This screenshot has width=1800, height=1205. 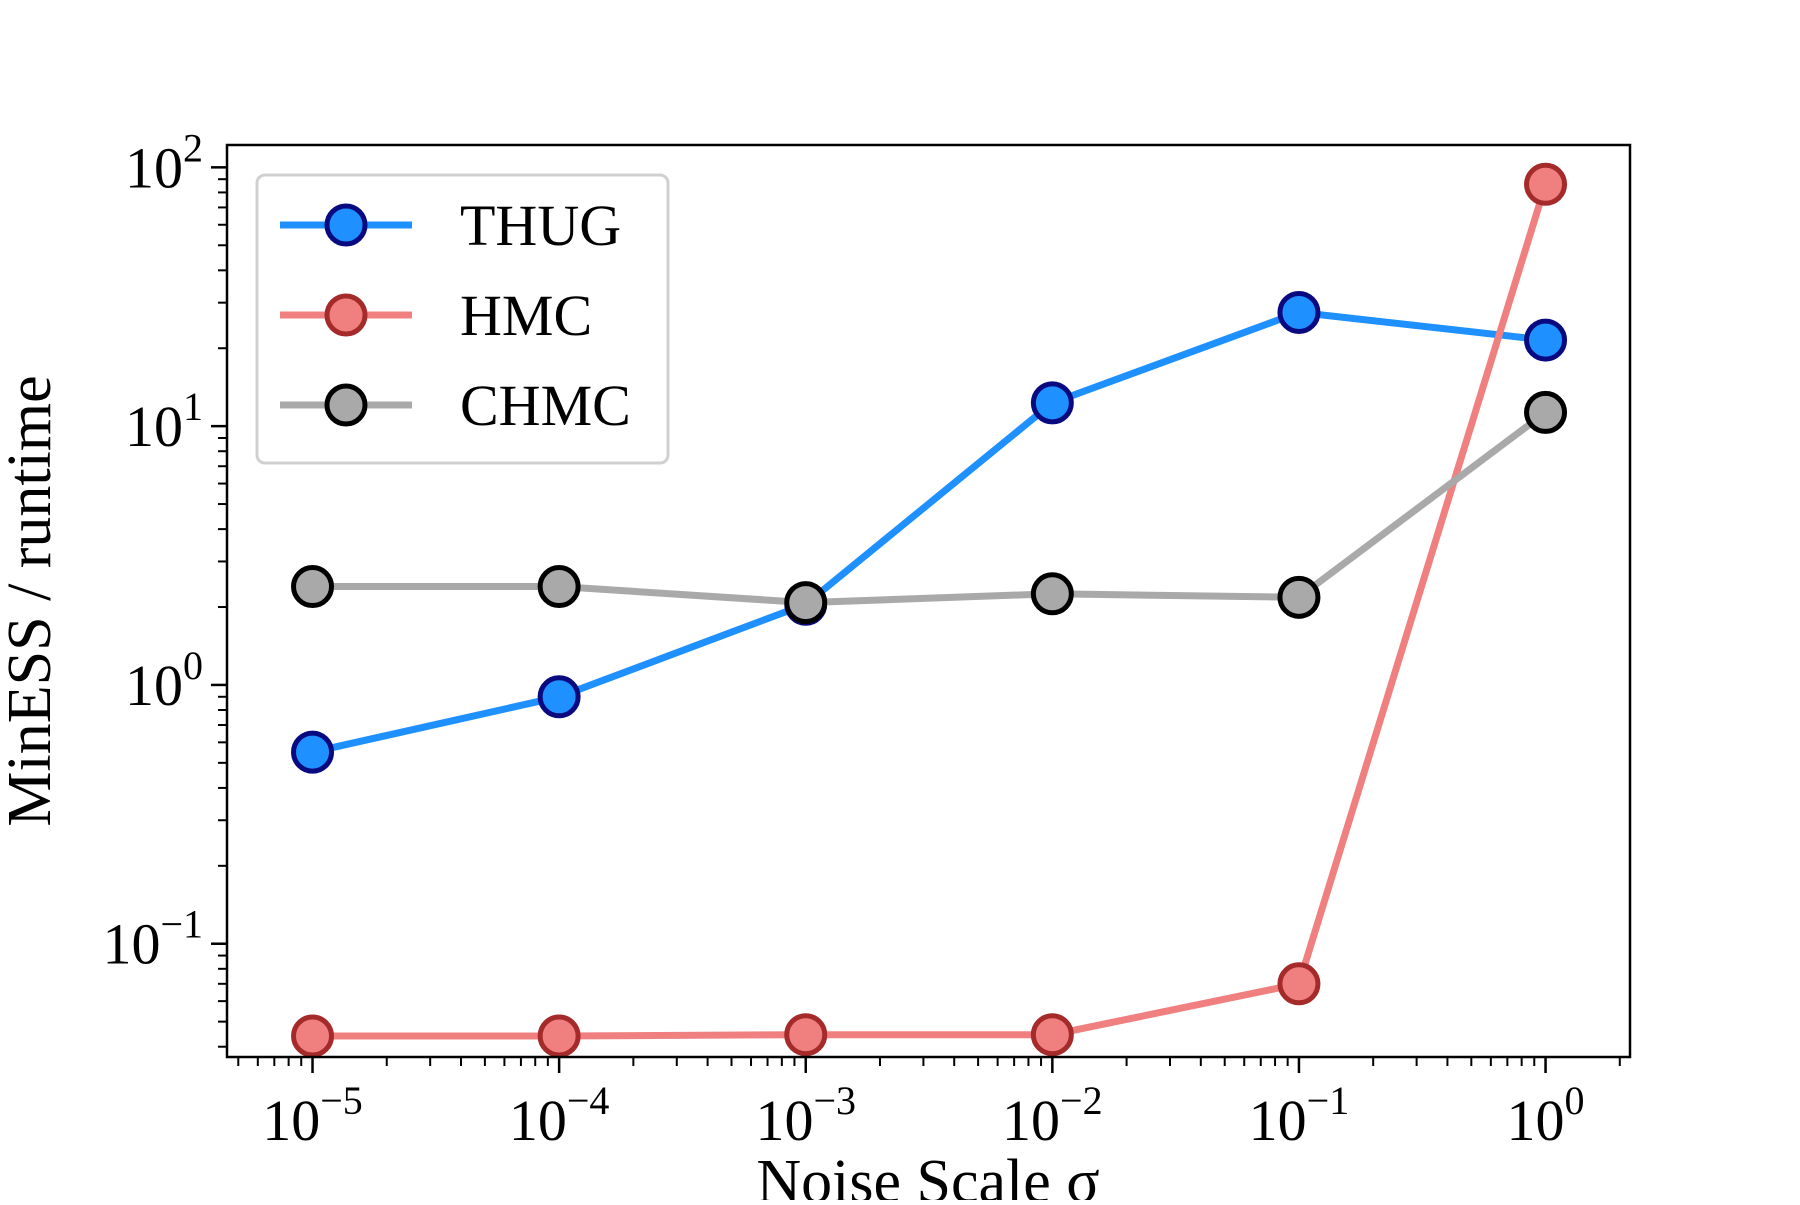 I want to click on series-chmc, so click(x=929, y=507).